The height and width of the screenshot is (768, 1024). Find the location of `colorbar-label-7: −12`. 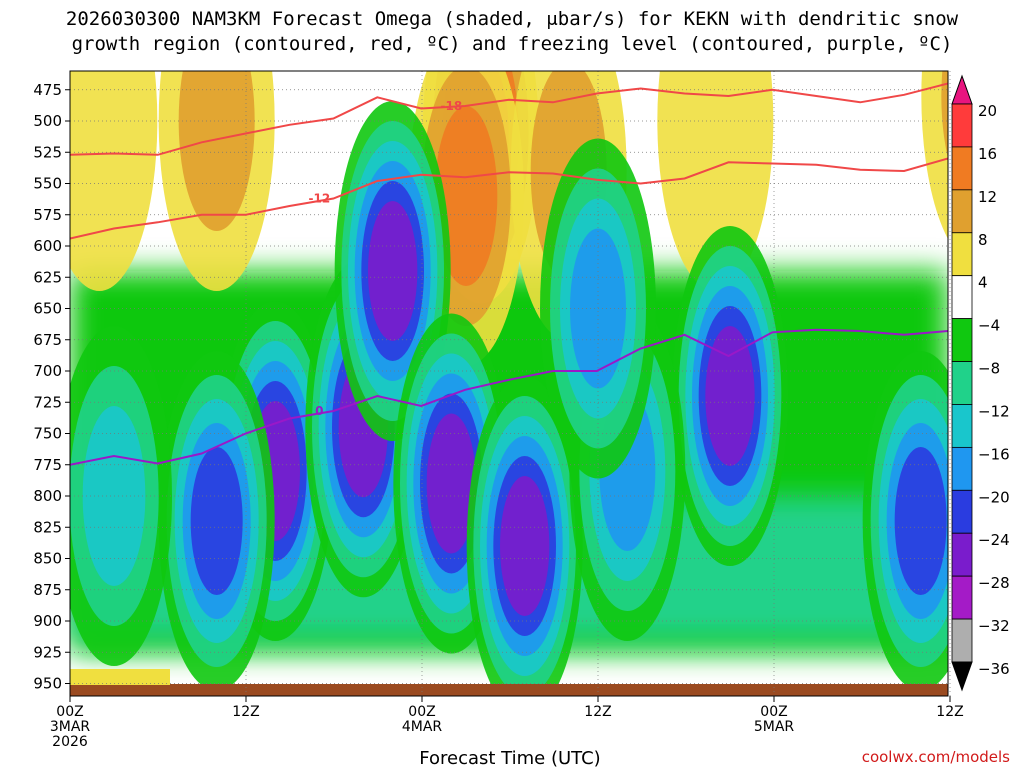

colorbar-label-7: −12 is located at coordinates (994, 411).